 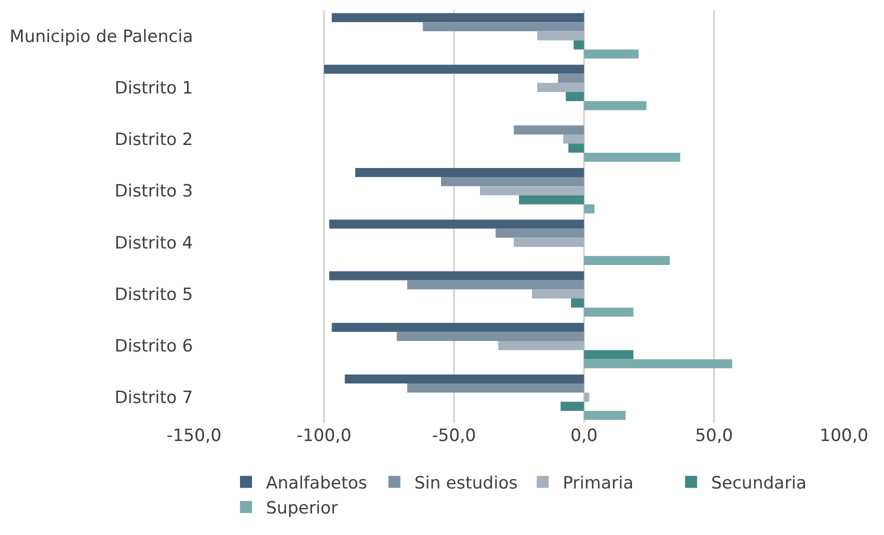 I want to click on y-tick-label: Distrito 7, so click(x=153, y=398).